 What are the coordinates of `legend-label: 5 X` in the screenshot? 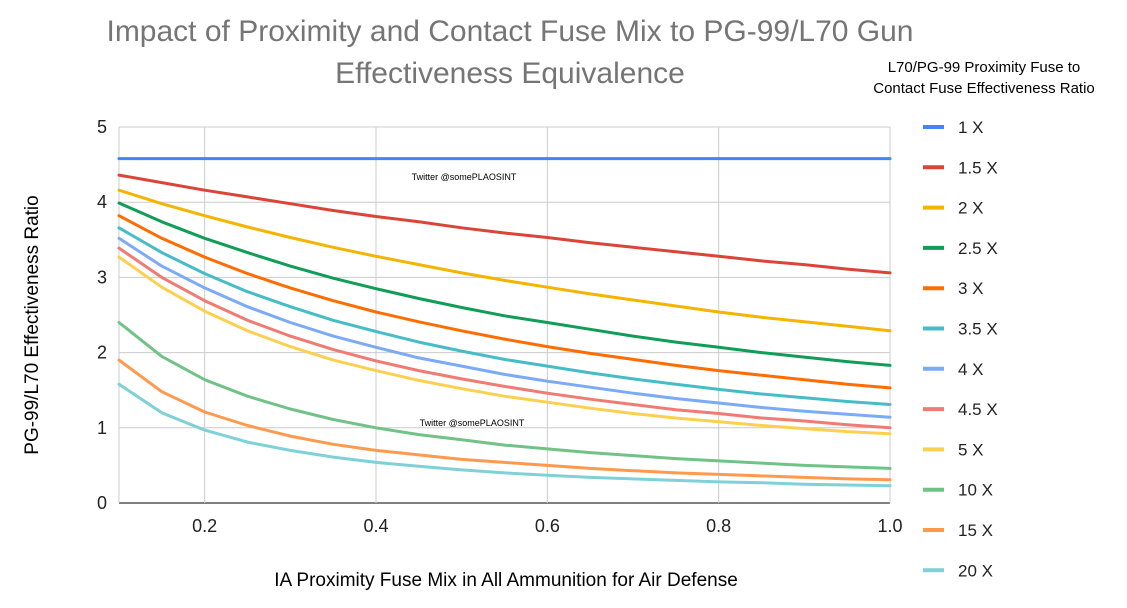 It's located at (971, 449).